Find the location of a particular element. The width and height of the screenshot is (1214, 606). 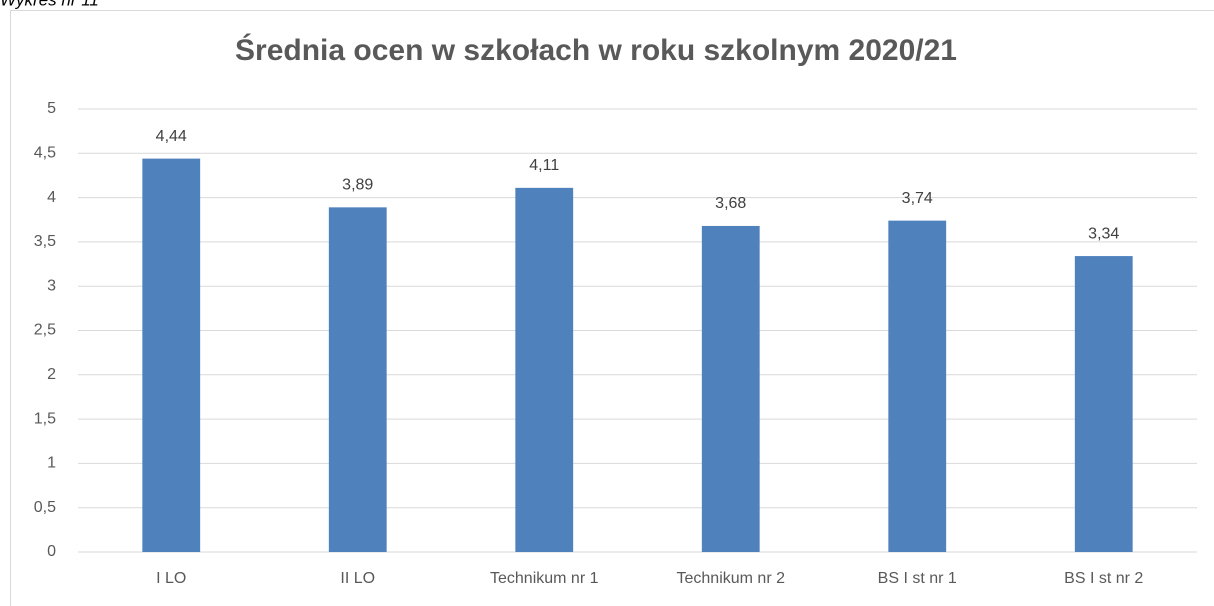

data-label: 3,74 is located at coordinates (917, 198).